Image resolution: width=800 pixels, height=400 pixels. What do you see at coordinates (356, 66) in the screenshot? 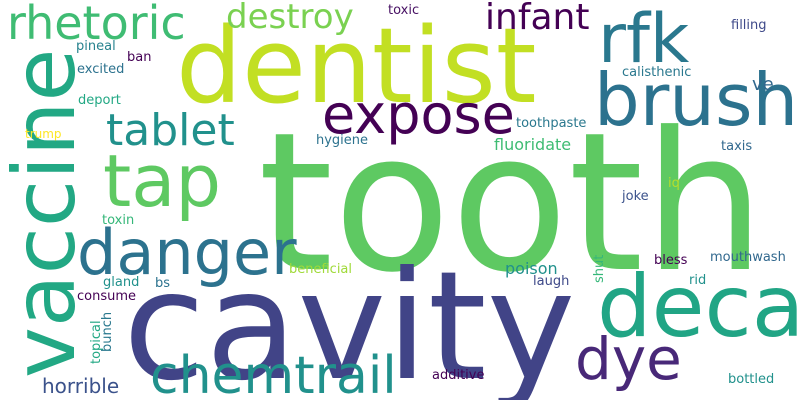
I see `word: dentist` at bounding box center [356, 66].